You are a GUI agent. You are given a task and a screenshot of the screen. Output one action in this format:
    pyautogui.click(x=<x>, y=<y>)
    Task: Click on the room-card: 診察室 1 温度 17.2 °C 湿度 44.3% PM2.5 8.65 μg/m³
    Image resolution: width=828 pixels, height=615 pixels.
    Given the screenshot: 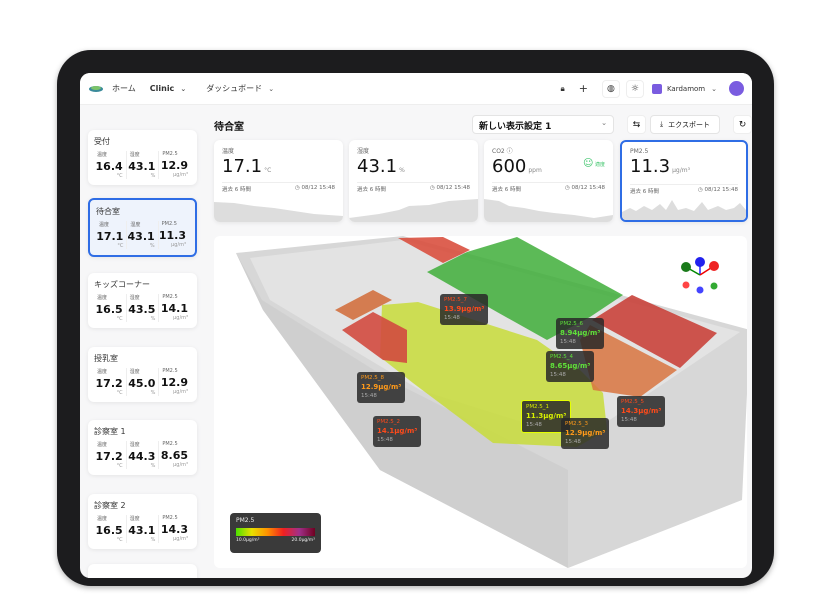 What is the action you would take?
    pyautogui.click(x=142, y=447)
    